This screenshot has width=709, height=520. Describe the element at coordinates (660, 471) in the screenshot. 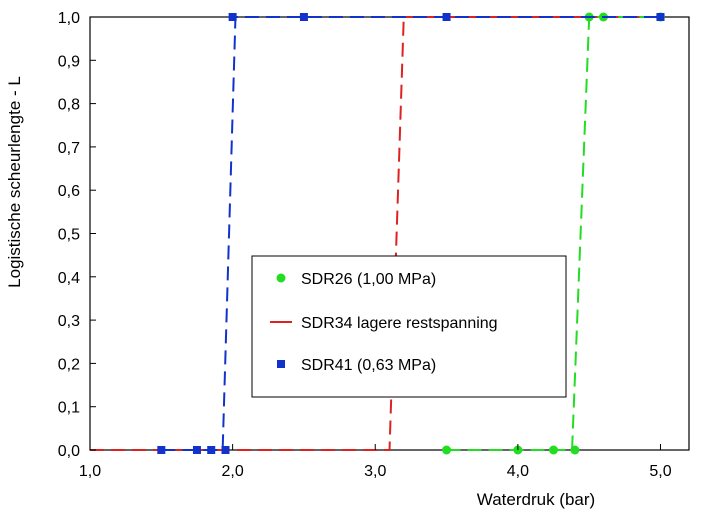

I see `x-tick-label: 5,0` at that location.